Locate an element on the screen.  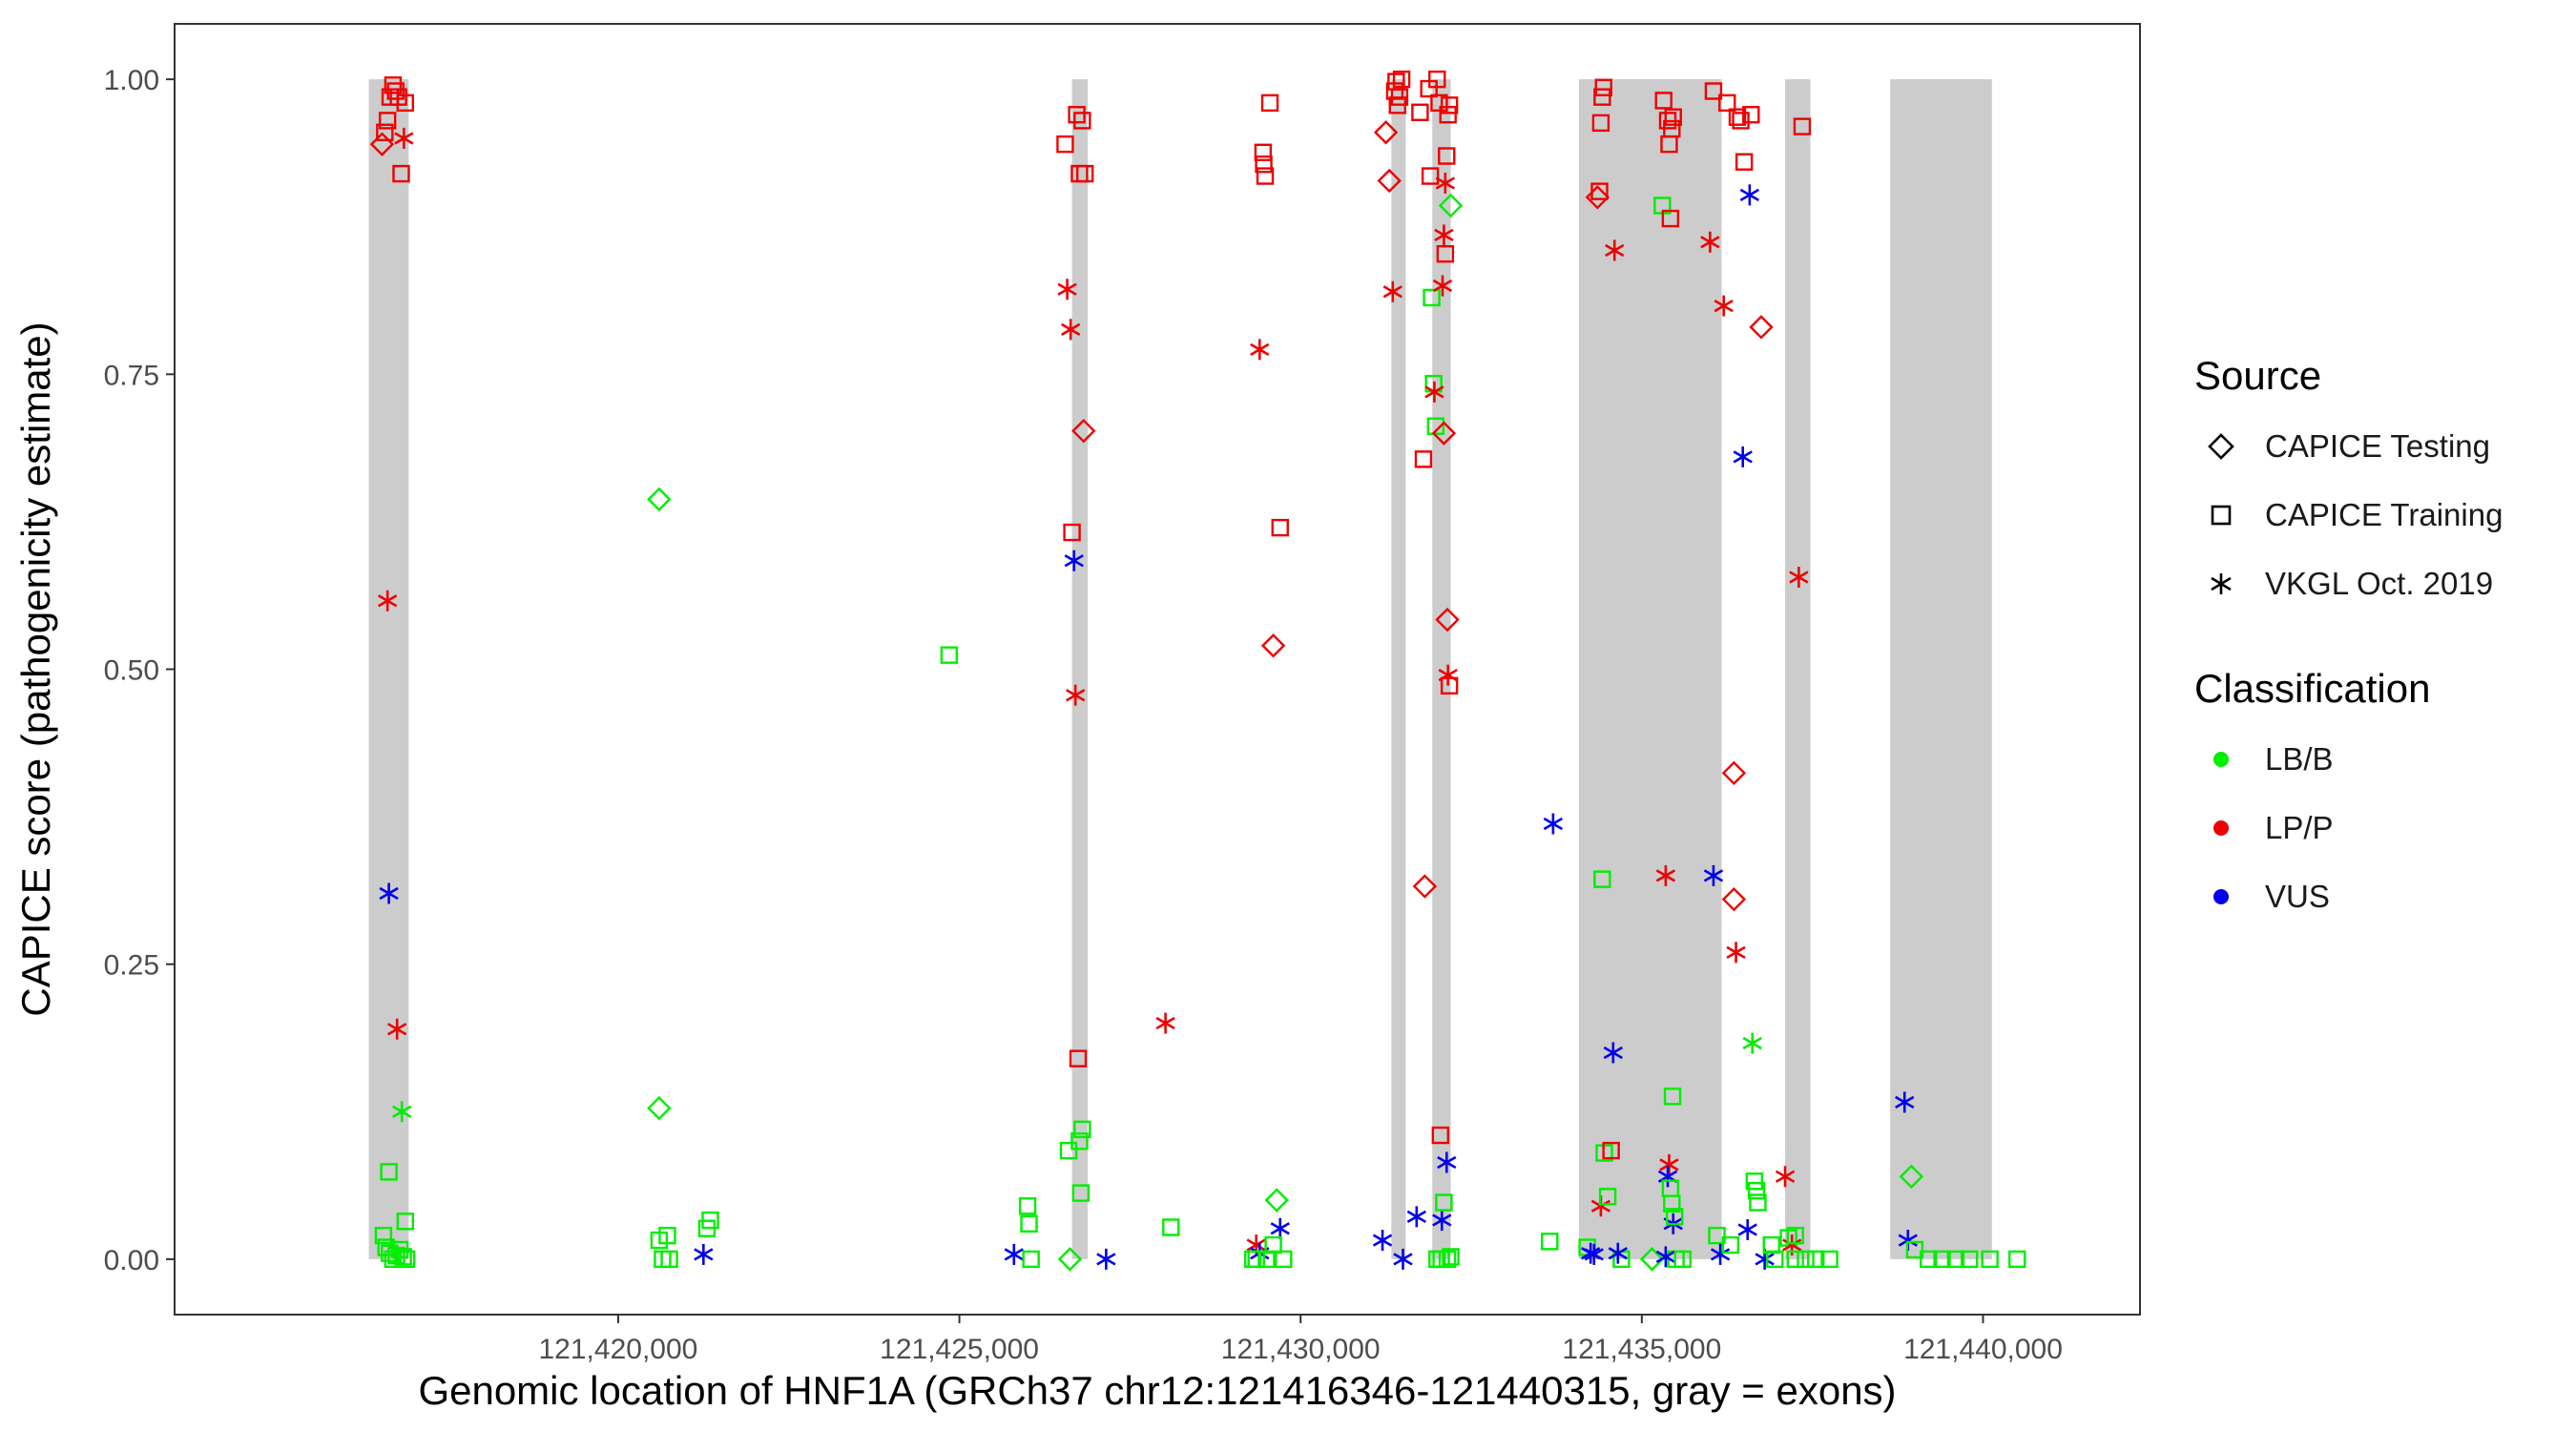
legend-item-capice-testing: CAPICE Testing is located at coordinates (2380, 446).